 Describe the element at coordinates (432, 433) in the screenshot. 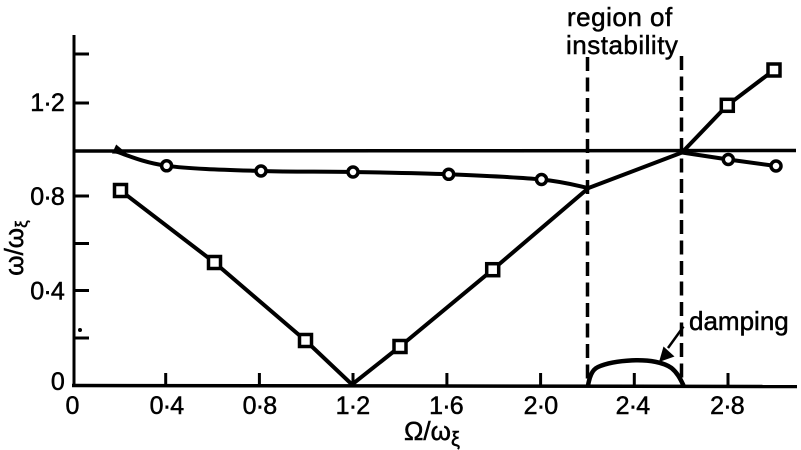

I see `svg-text: Ω/ωξ` at that location.